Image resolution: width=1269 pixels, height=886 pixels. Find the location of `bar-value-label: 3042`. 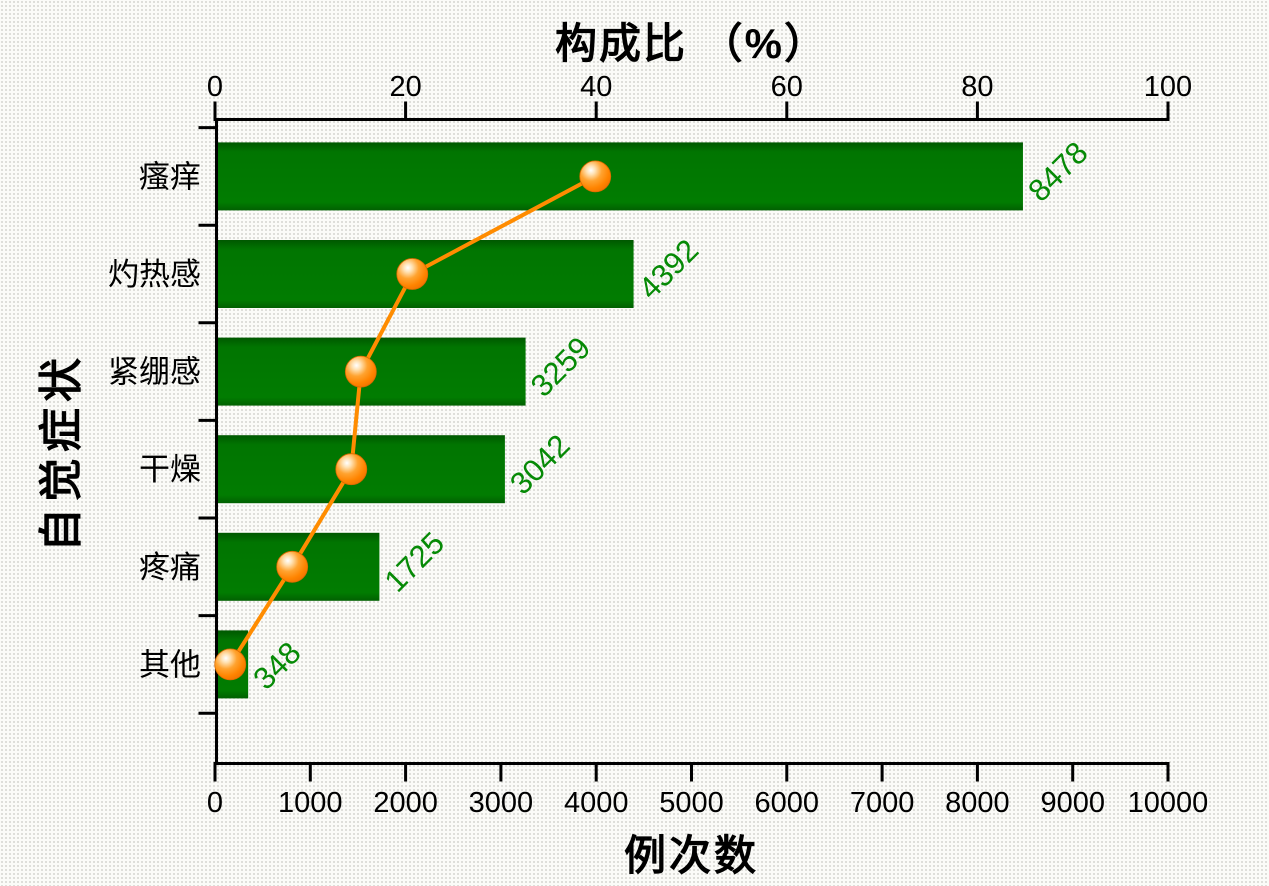

bar-value-label: 3042 is located at coordinates (540, 465).